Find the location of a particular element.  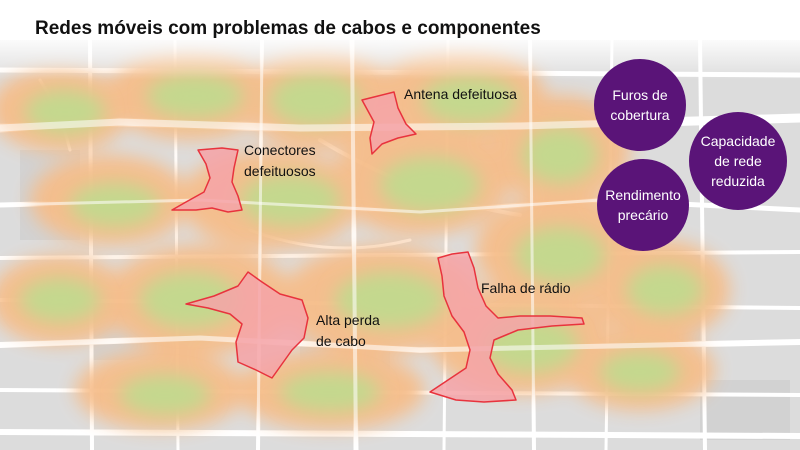

impact-capacidade-line-3: reduzida is located at coordinates (738, 181).